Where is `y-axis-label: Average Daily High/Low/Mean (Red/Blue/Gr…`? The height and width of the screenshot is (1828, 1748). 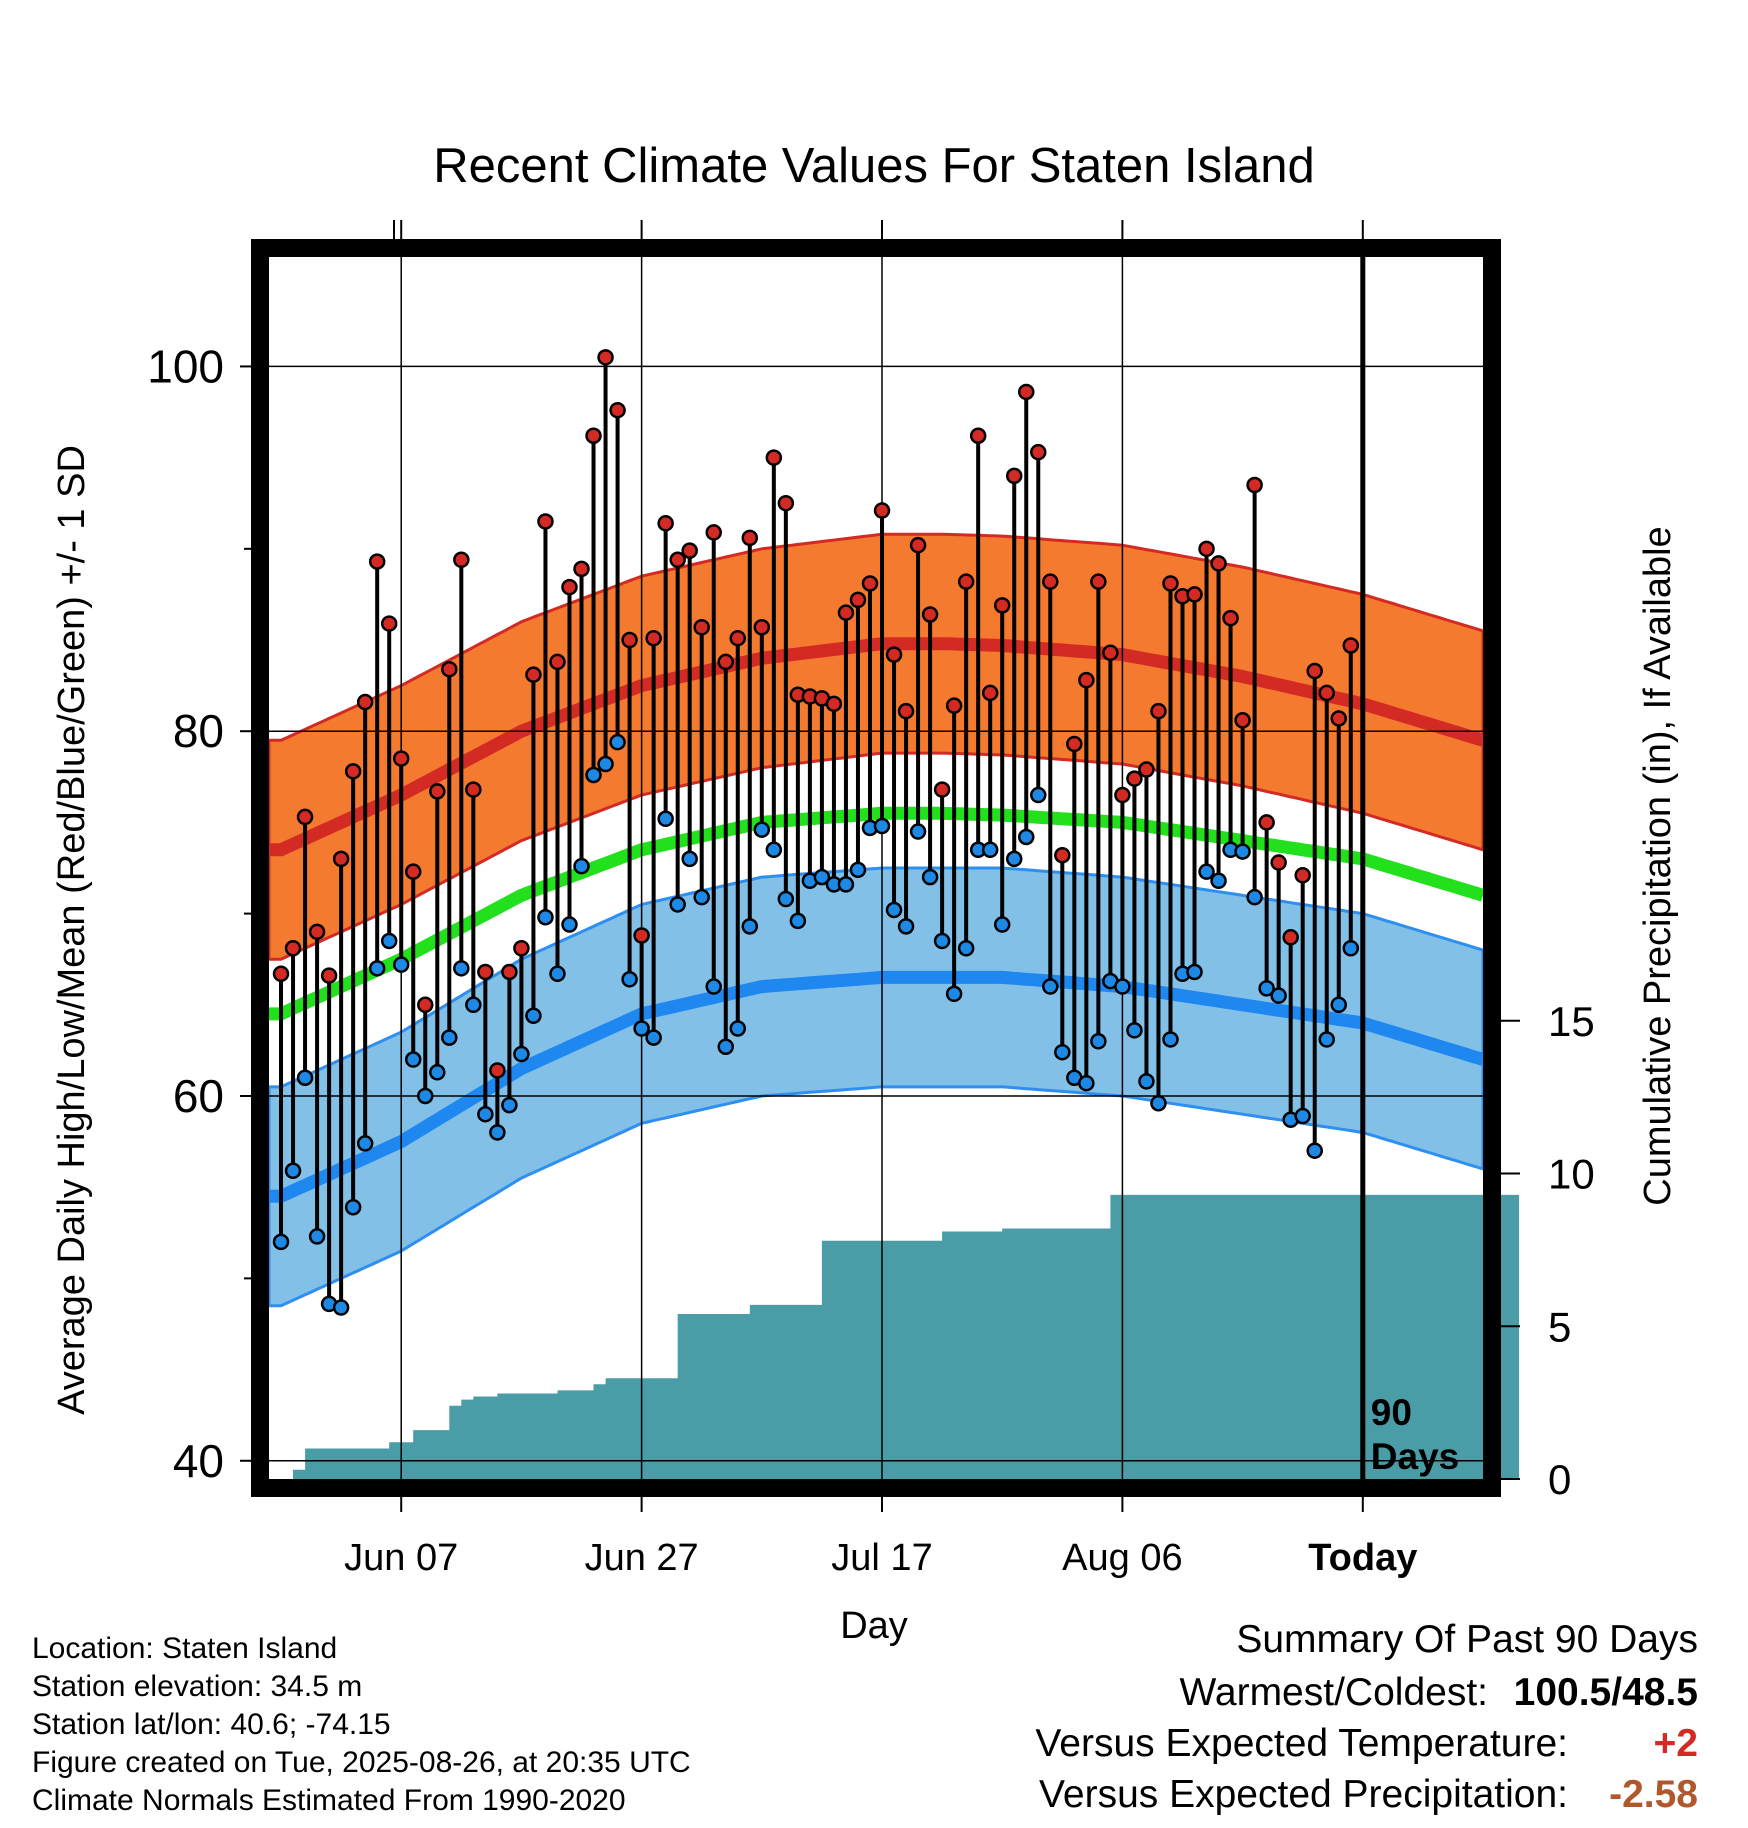 y-axis-label: Average Daily High/Low/Mean (Red/Blue/Gr… is located at coordinates (72, 930).